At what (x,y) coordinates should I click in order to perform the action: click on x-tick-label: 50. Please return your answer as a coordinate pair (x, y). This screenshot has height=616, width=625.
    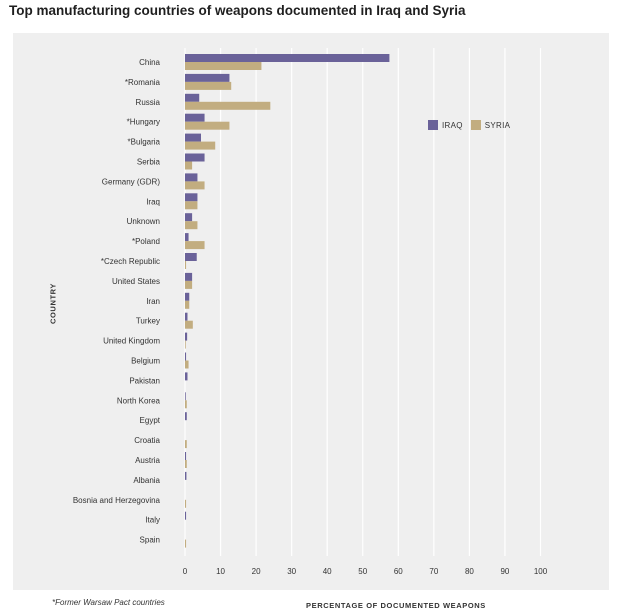
    Looking at the image, I should click on (362, 571).